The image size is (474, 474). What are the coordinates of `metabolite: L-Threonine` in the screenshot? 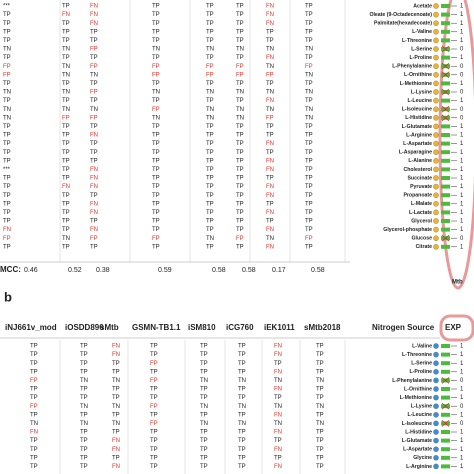 It's located at (417, 355).